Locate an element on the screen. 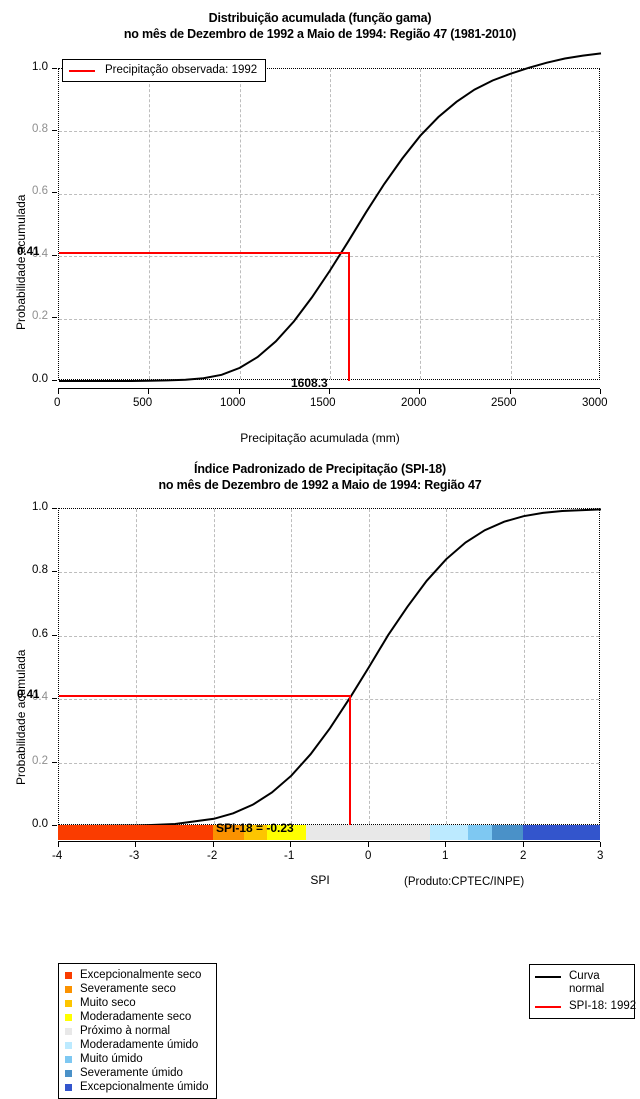 The width and height of the screenshot is (640, 1099). legend-item-label: Moderadamente seco is located at coordinates (136, 1016).